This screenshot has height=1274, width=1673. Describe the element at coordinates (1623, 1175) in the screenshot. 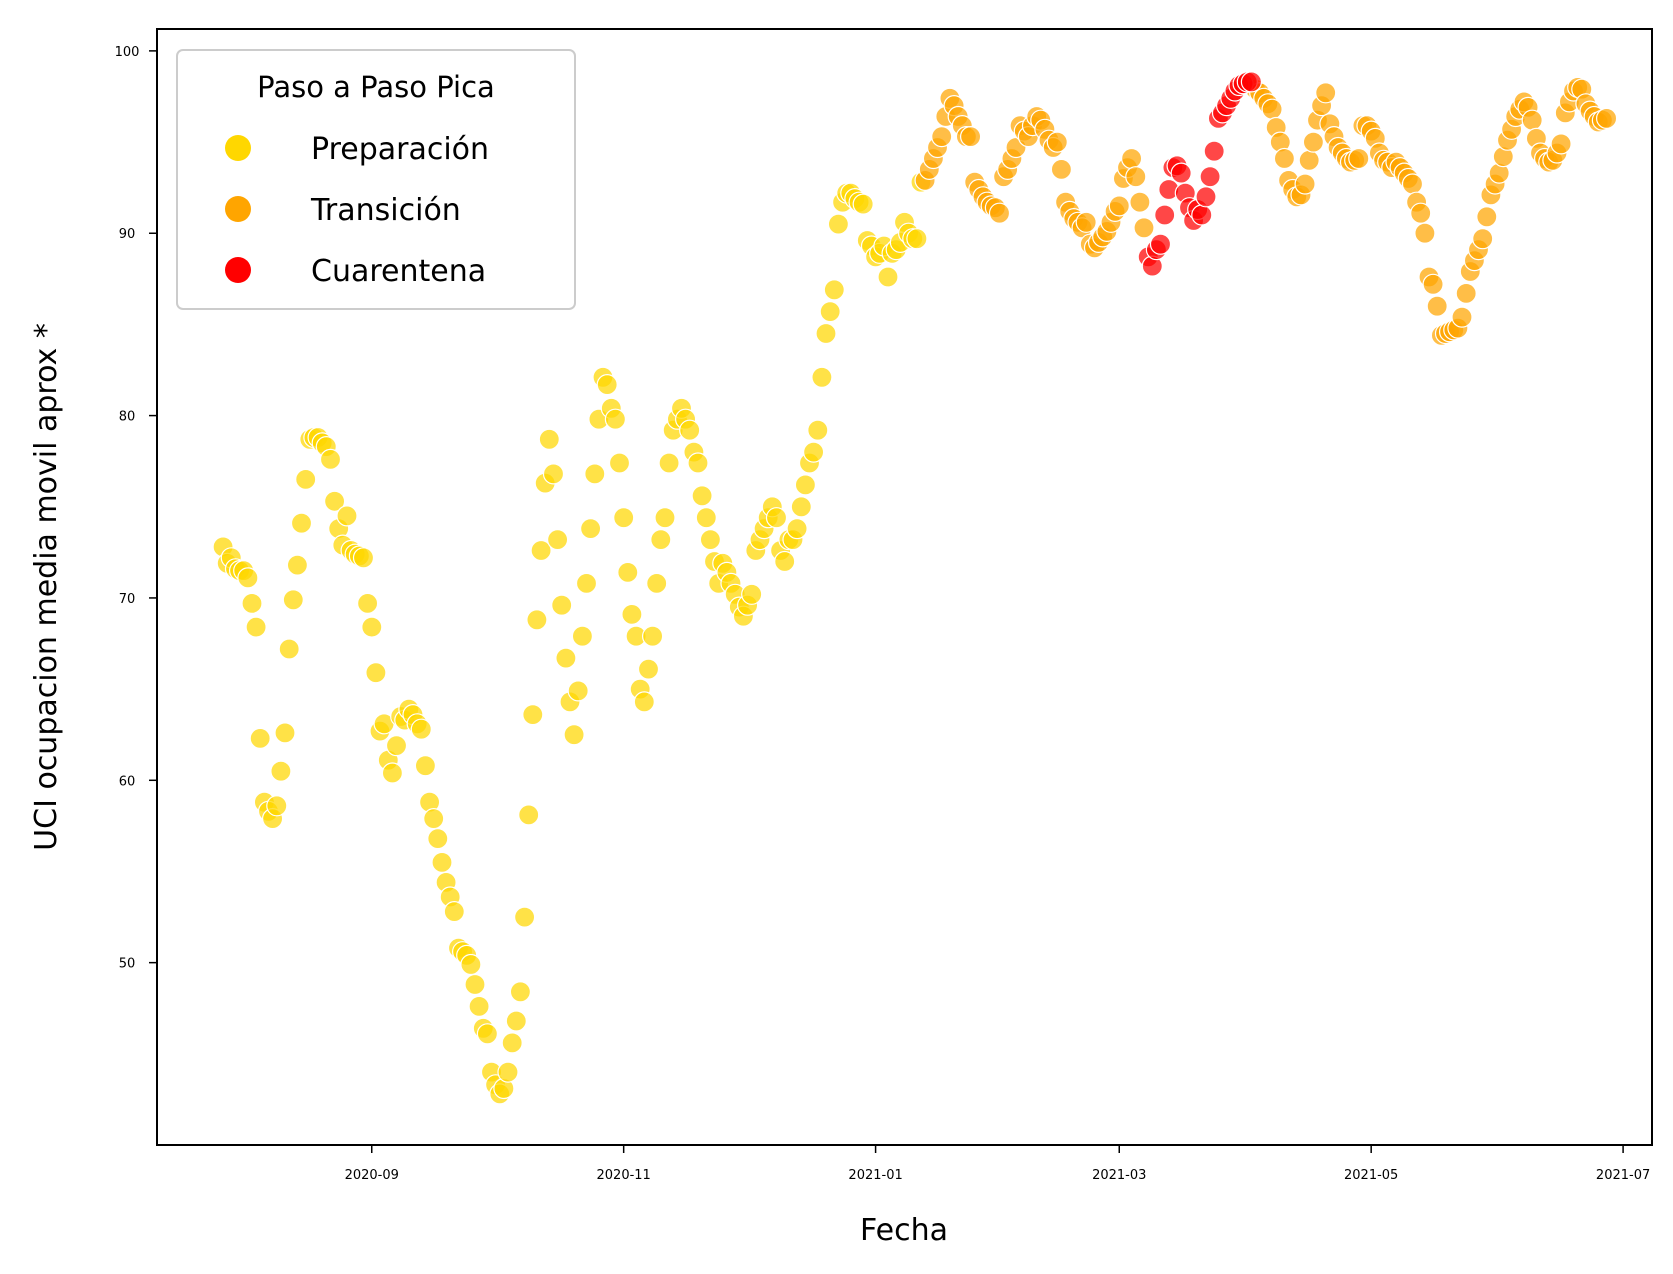

I see `x-tick-label: 2021-07` at that location.